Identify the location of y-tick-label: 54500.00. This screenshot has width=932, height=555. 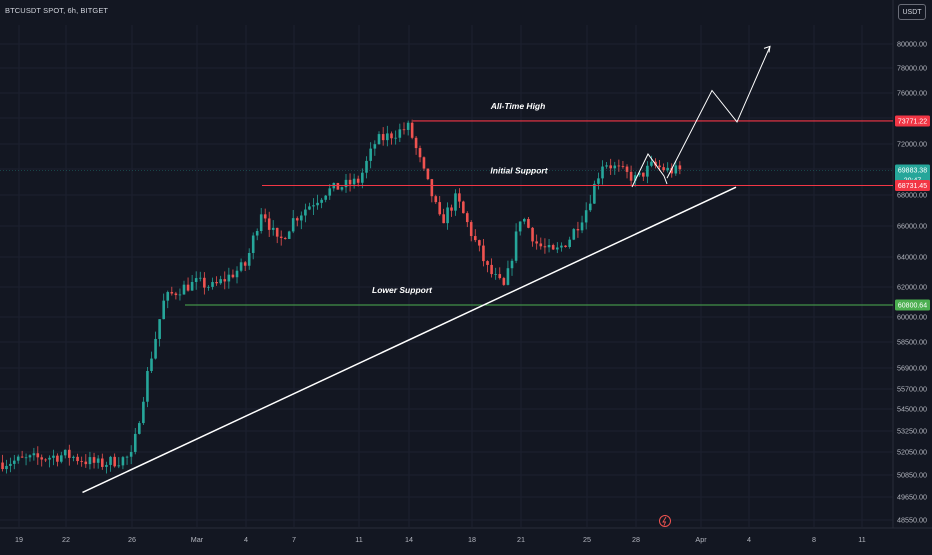
(912, 409).